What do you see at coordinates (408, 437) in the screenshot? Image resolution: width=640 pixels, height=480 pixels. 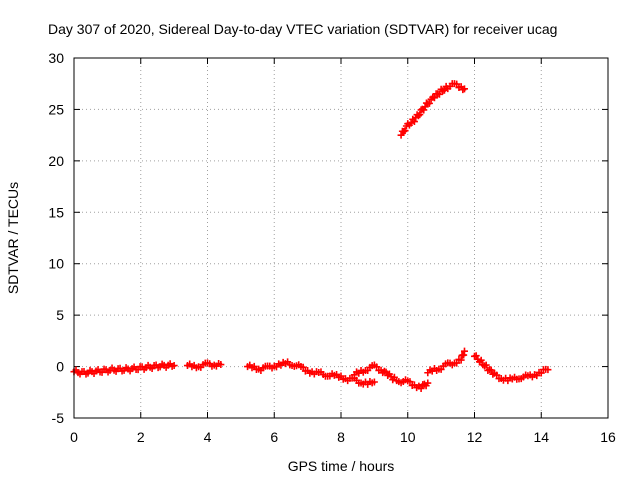 I see `x-tick-label: 10` at bounding box center [408, 437].